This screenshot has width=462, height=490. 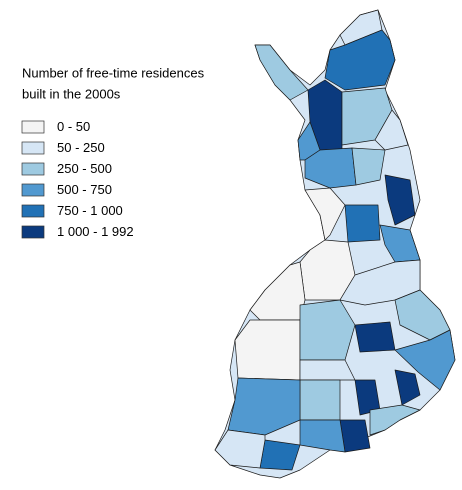 What do you see at coordinates (71, 93) in the screenshot?
I see `legend-title: built in the 2000s` at bounding box center [71, 93].